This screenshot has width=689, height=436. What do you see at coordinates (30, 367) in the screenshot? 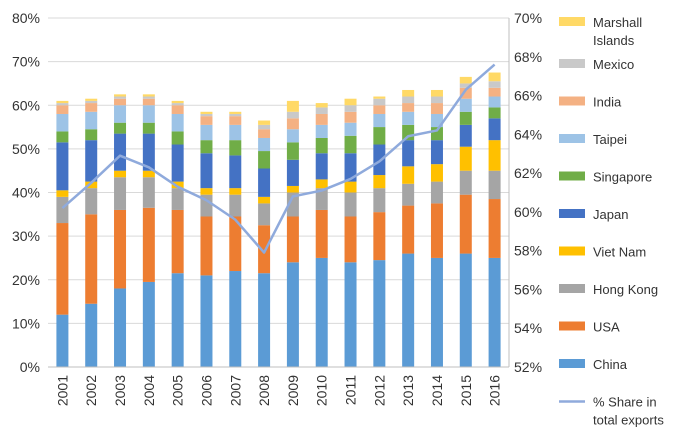
I see `y-left-tick-label: 0%` at bounding box center [30, 367].